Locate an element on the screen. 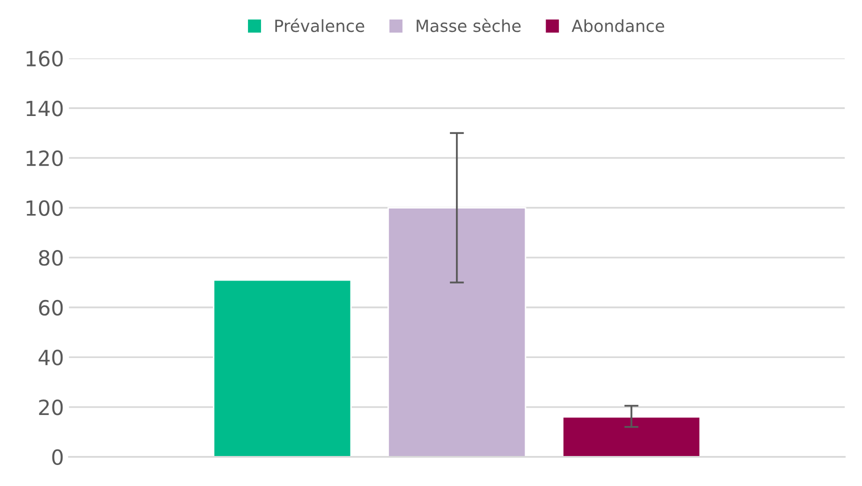 This screenshot has height=486, width=862. y-tick-label: 60 is located at coordinates (51, 308).